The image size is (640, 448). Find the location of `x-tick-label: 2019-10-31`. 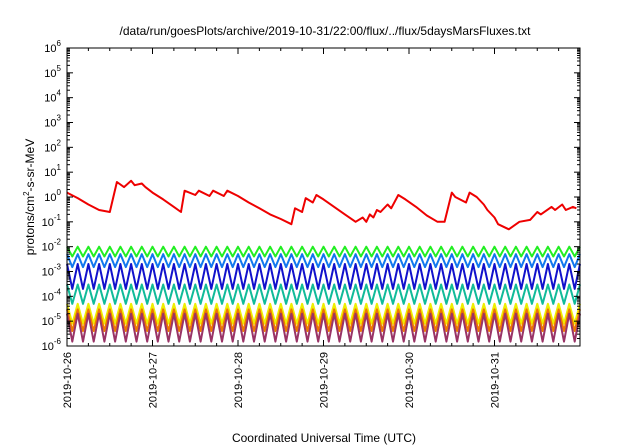

x-tick-label: 2019-10-31 is located at coordinates (496, 380).